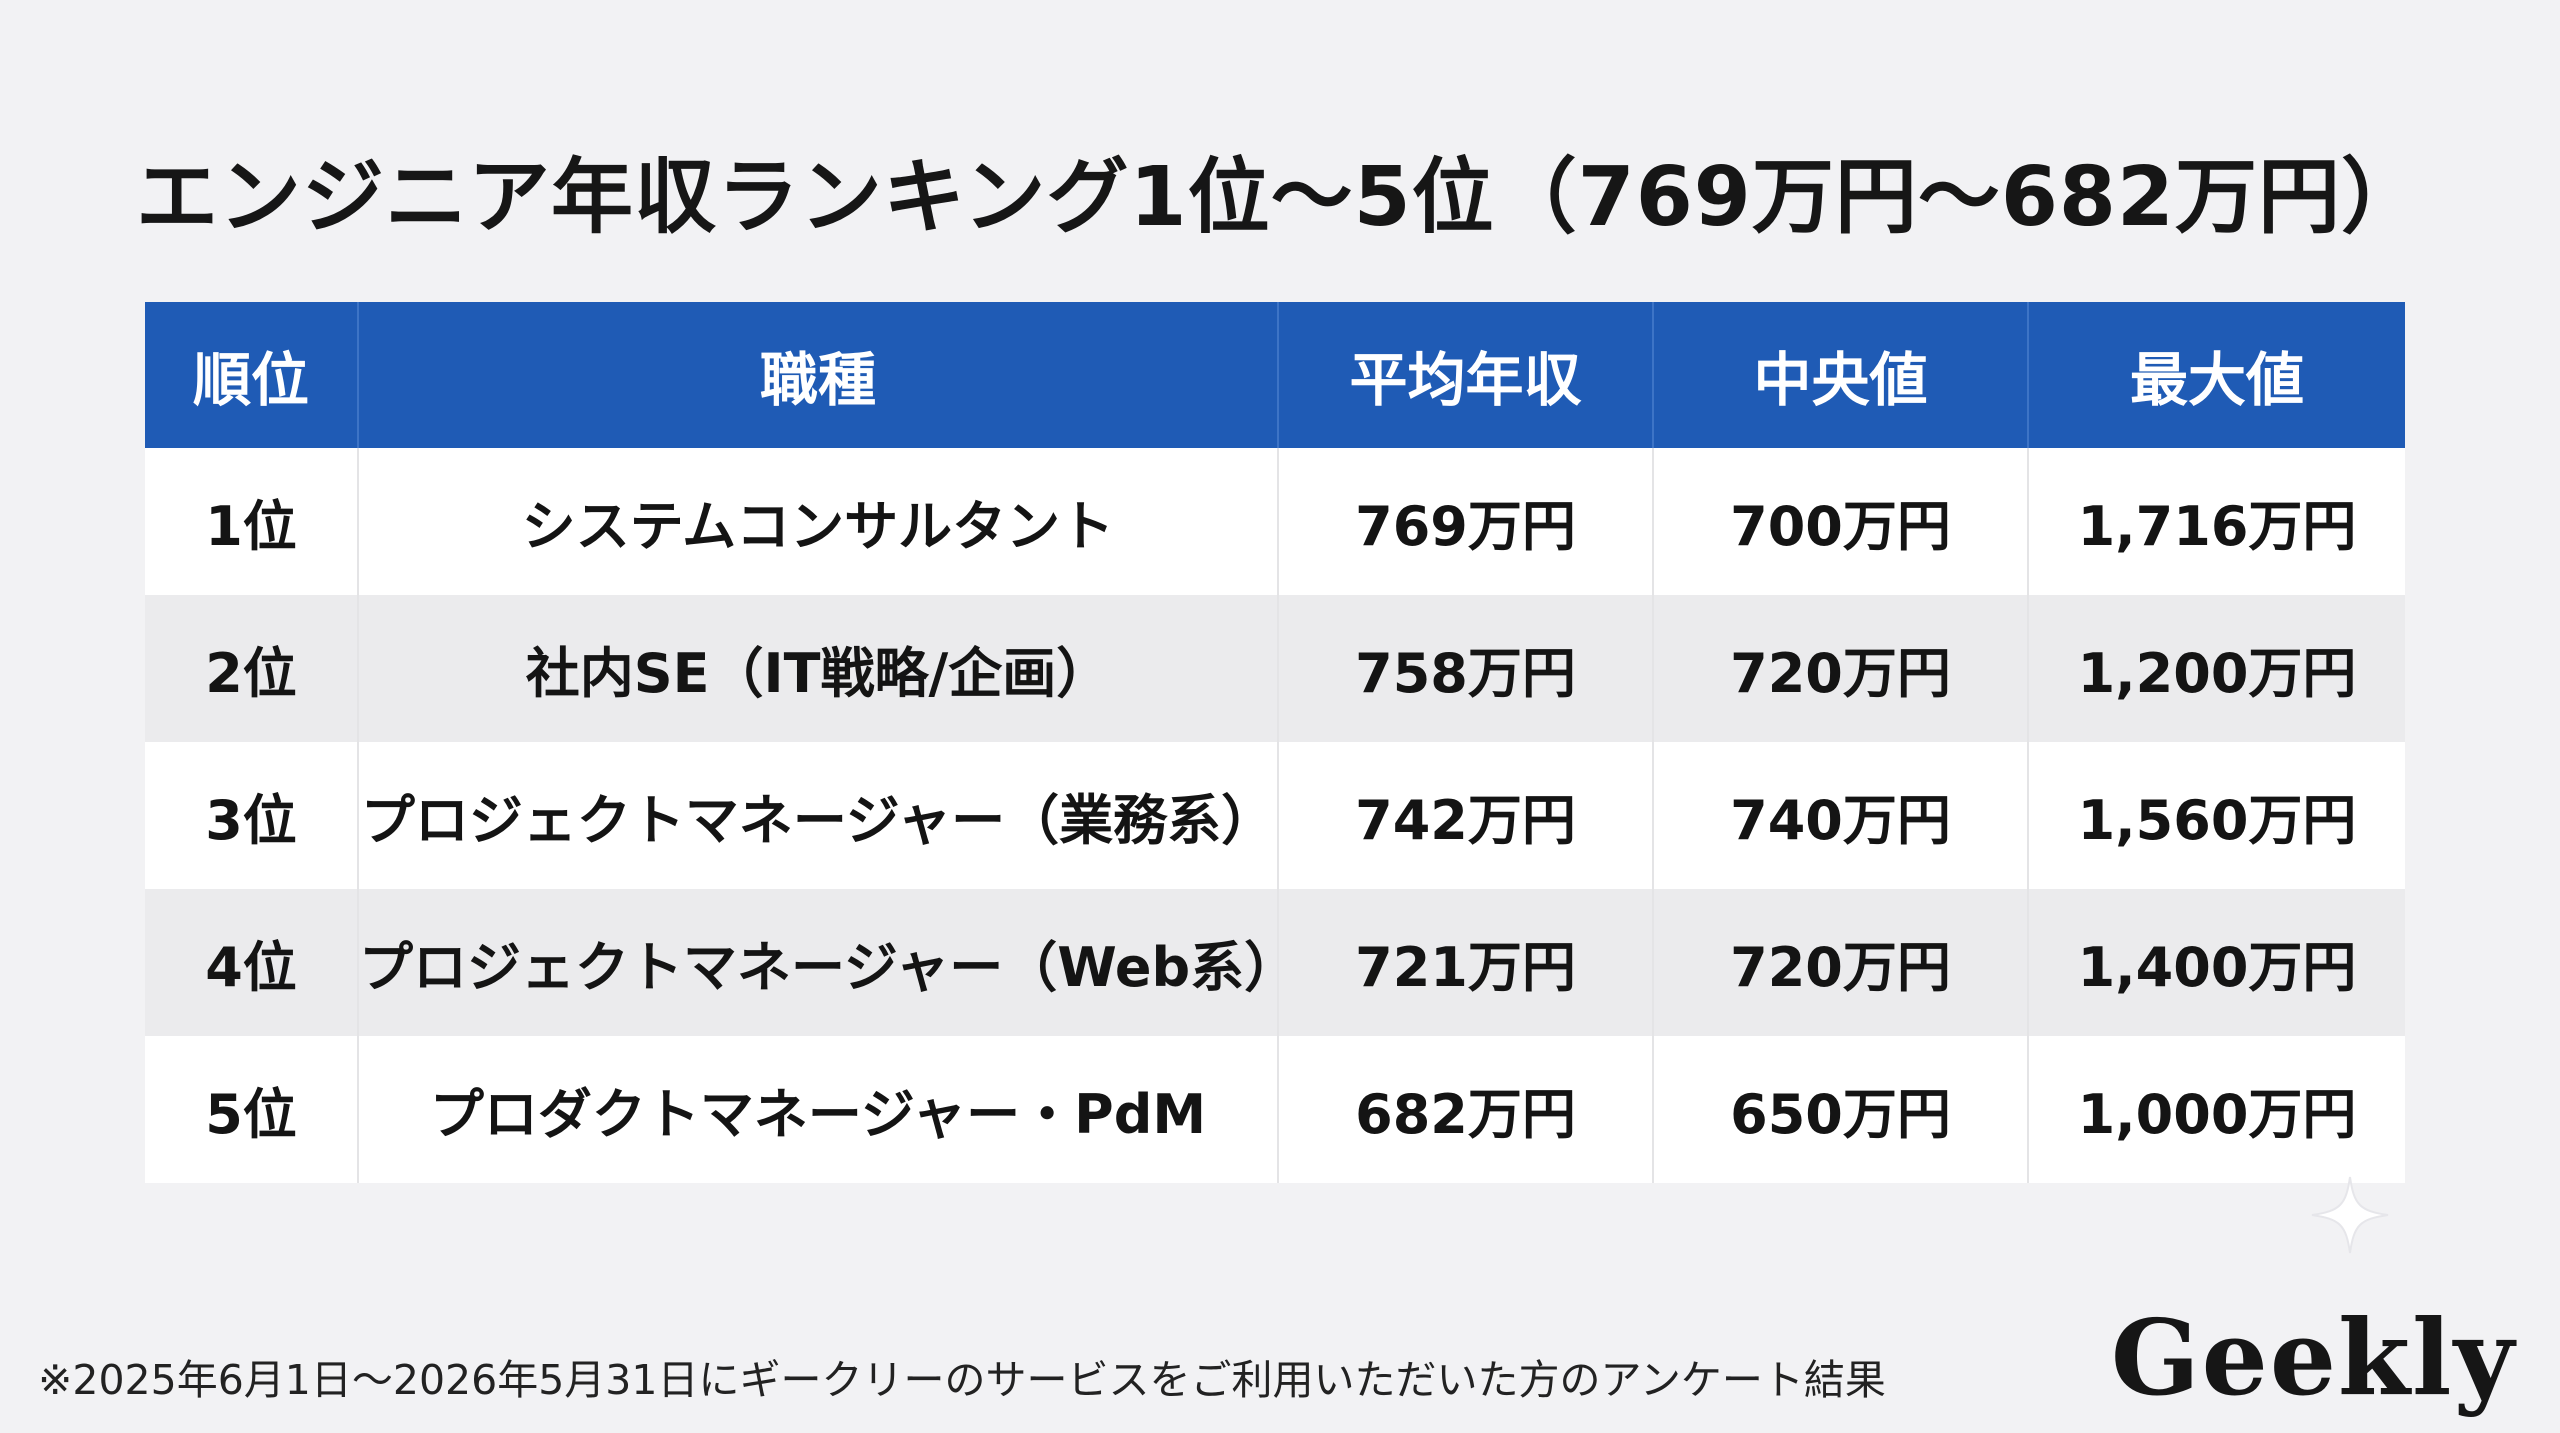  What do you see at coordinates (1841, 375) in the screenshot?
I see `header-median: 中央値` at bounding box center [1841, 375].